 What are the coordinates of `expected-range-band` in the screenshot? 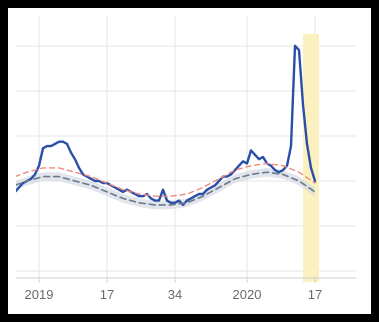 It's located at (165, 188).